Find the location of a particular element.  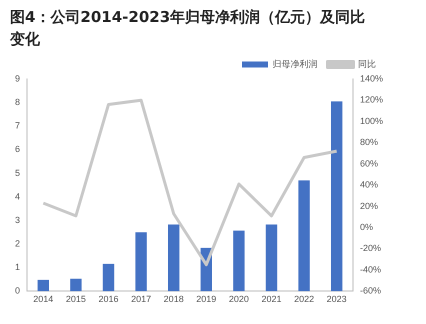

y2-tick-label: 40% is located at coordinates (369, 185).